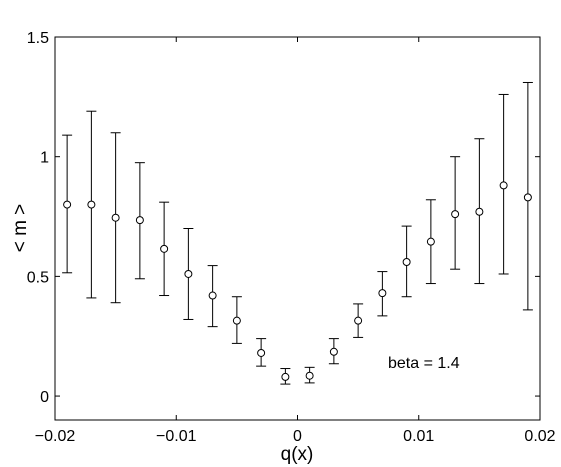 This screenshot has height=467, width=561. Describe the element at coordinates (38, 277) in the screenshot. I see `y-tick-label: 0.5` at that location.